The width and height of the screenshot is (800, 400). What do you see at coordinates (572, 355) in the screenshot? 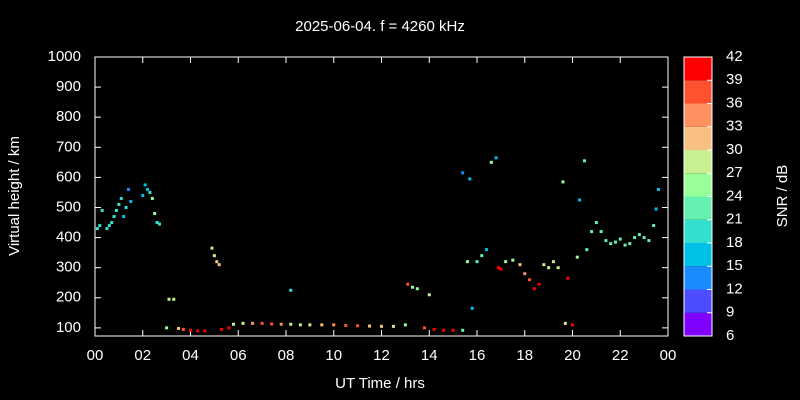
I see `x-tick-label: 20` at bounding box center [572, 355].